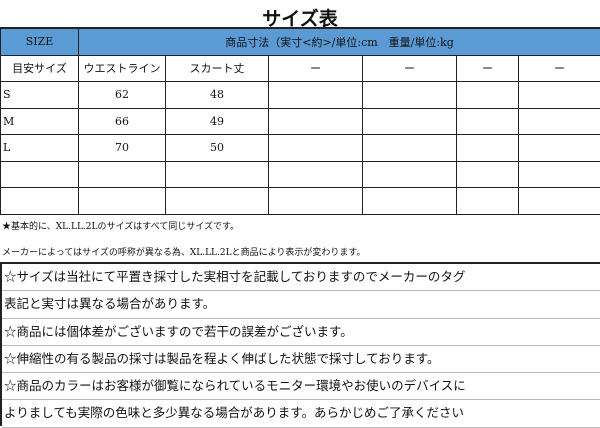  What do you see at coordinates (40, 41) in the screenshot?
I see `size-header: SIZE` at bounding box center [40, 41].